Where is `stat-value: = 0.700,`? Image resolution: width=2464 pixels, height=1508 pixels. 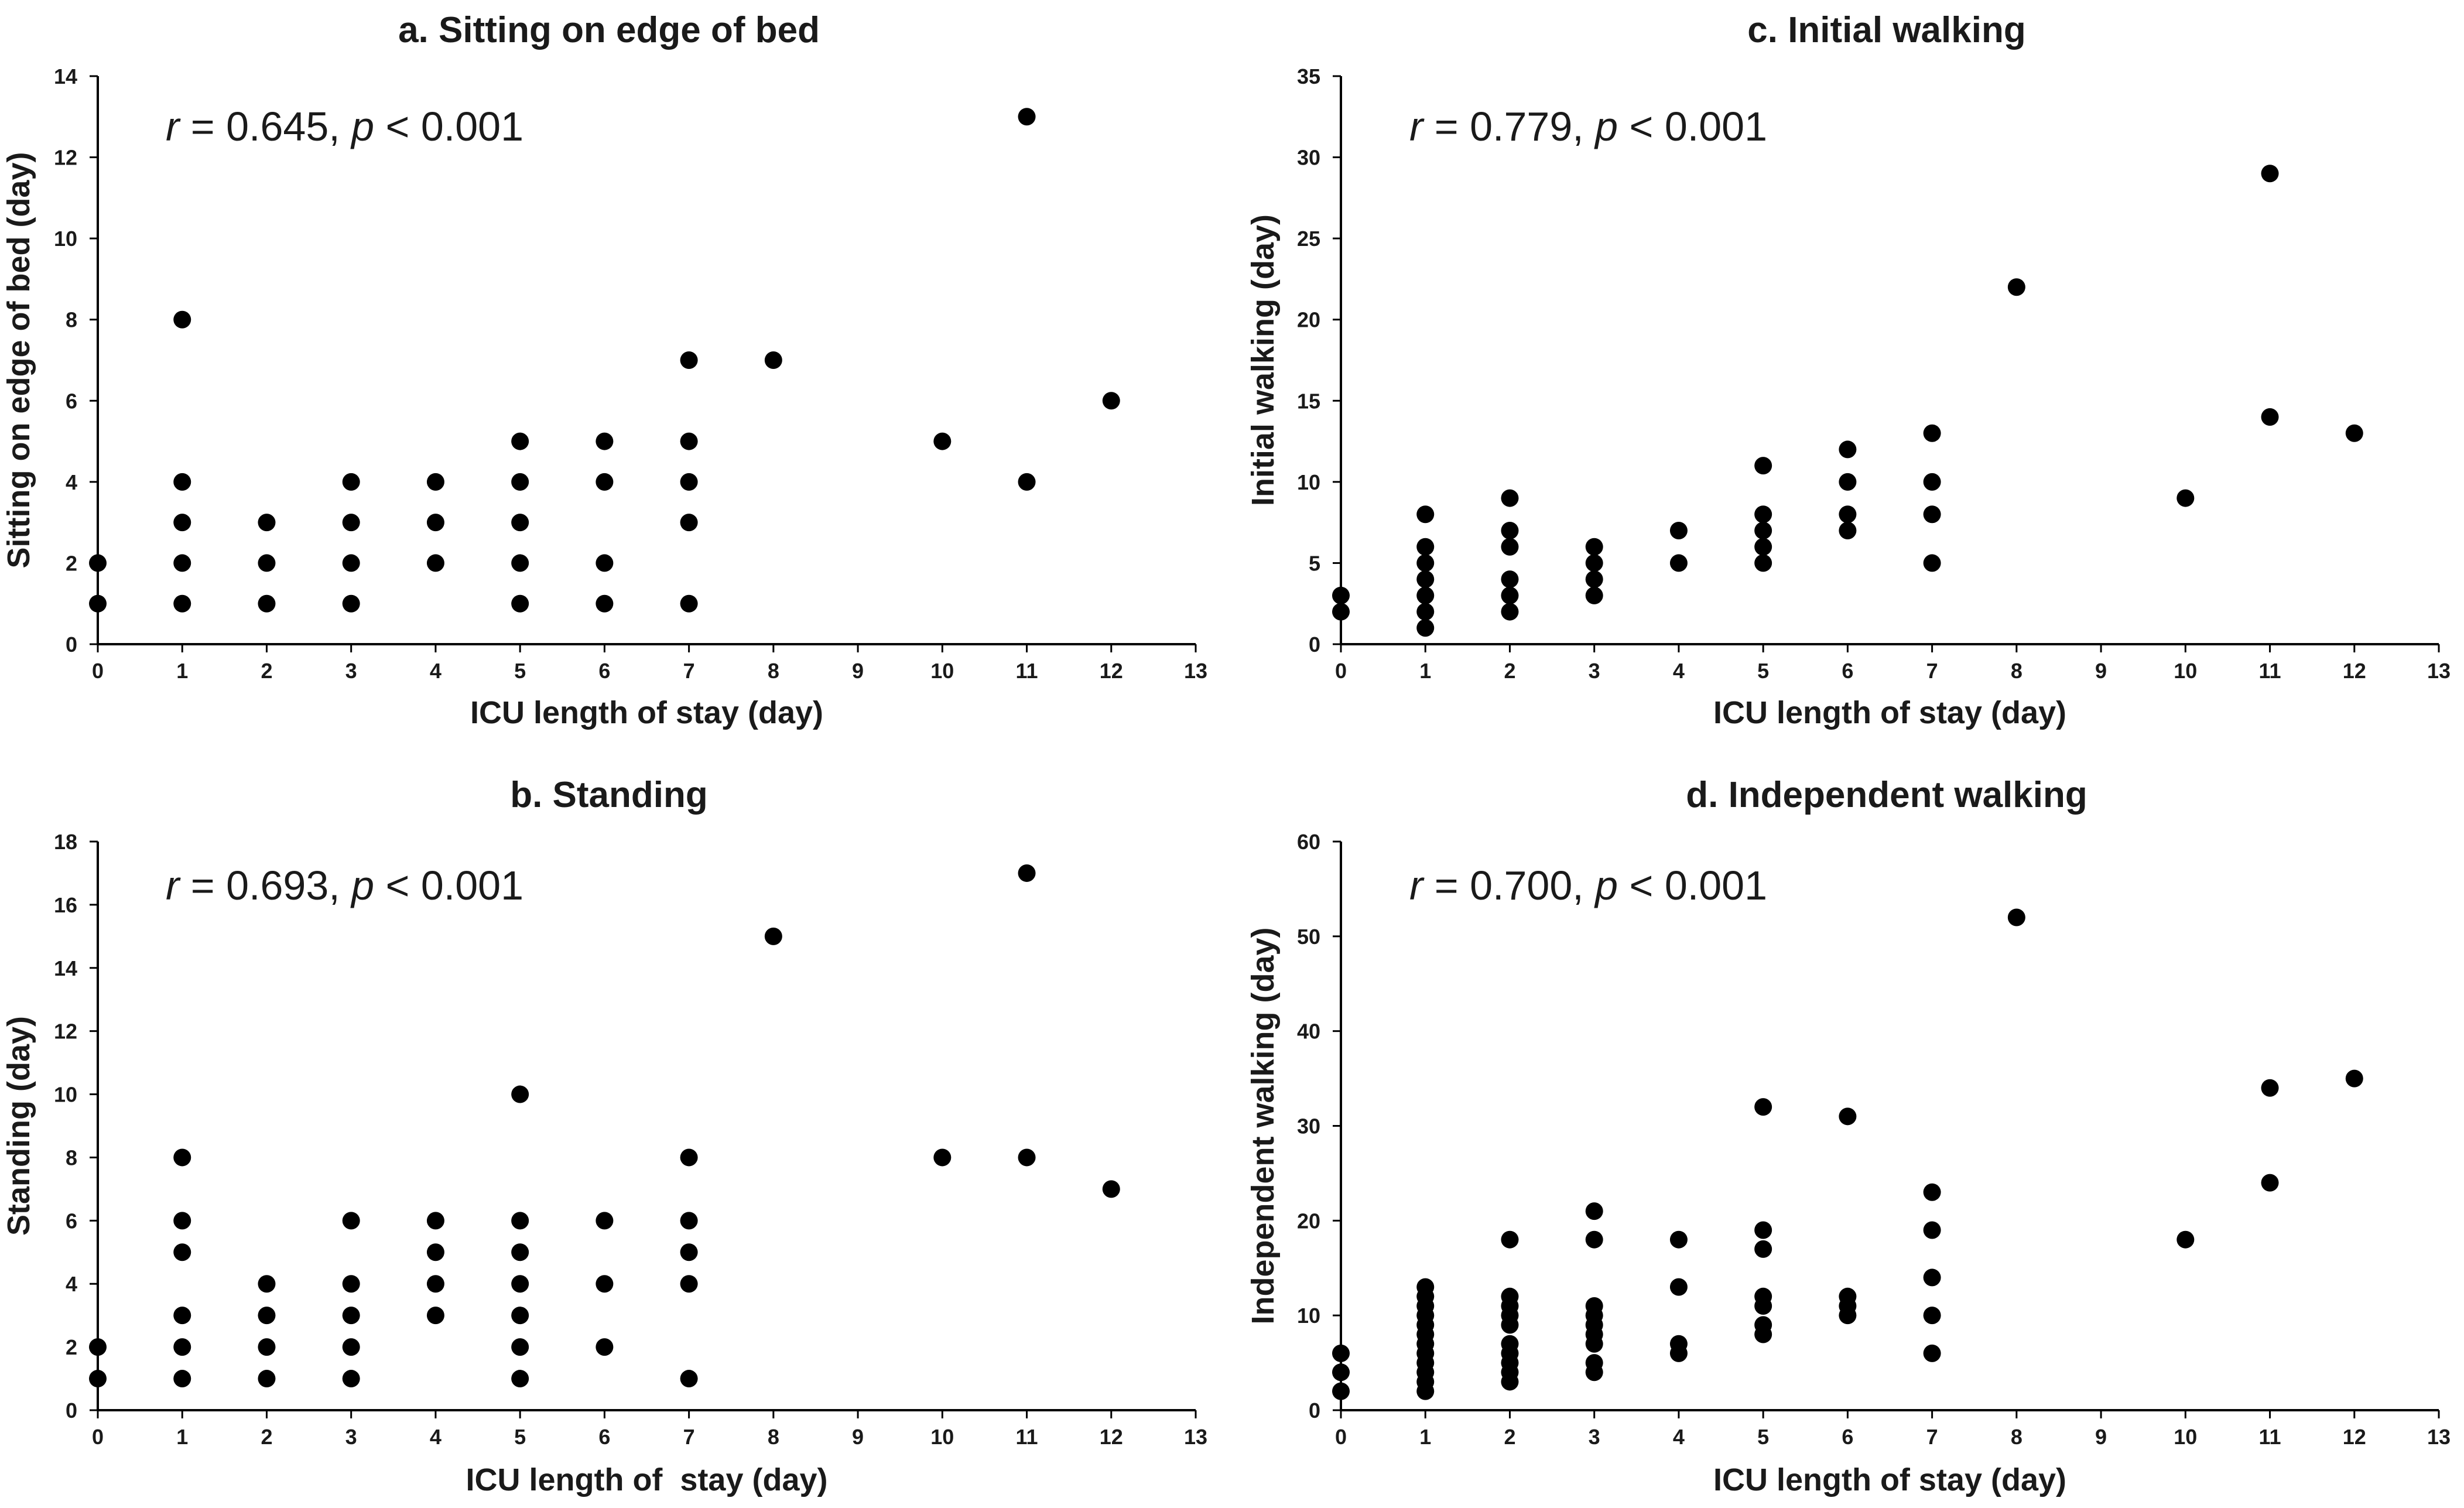 stat-value: = 0.700, is located at coordinates (1509, 885).